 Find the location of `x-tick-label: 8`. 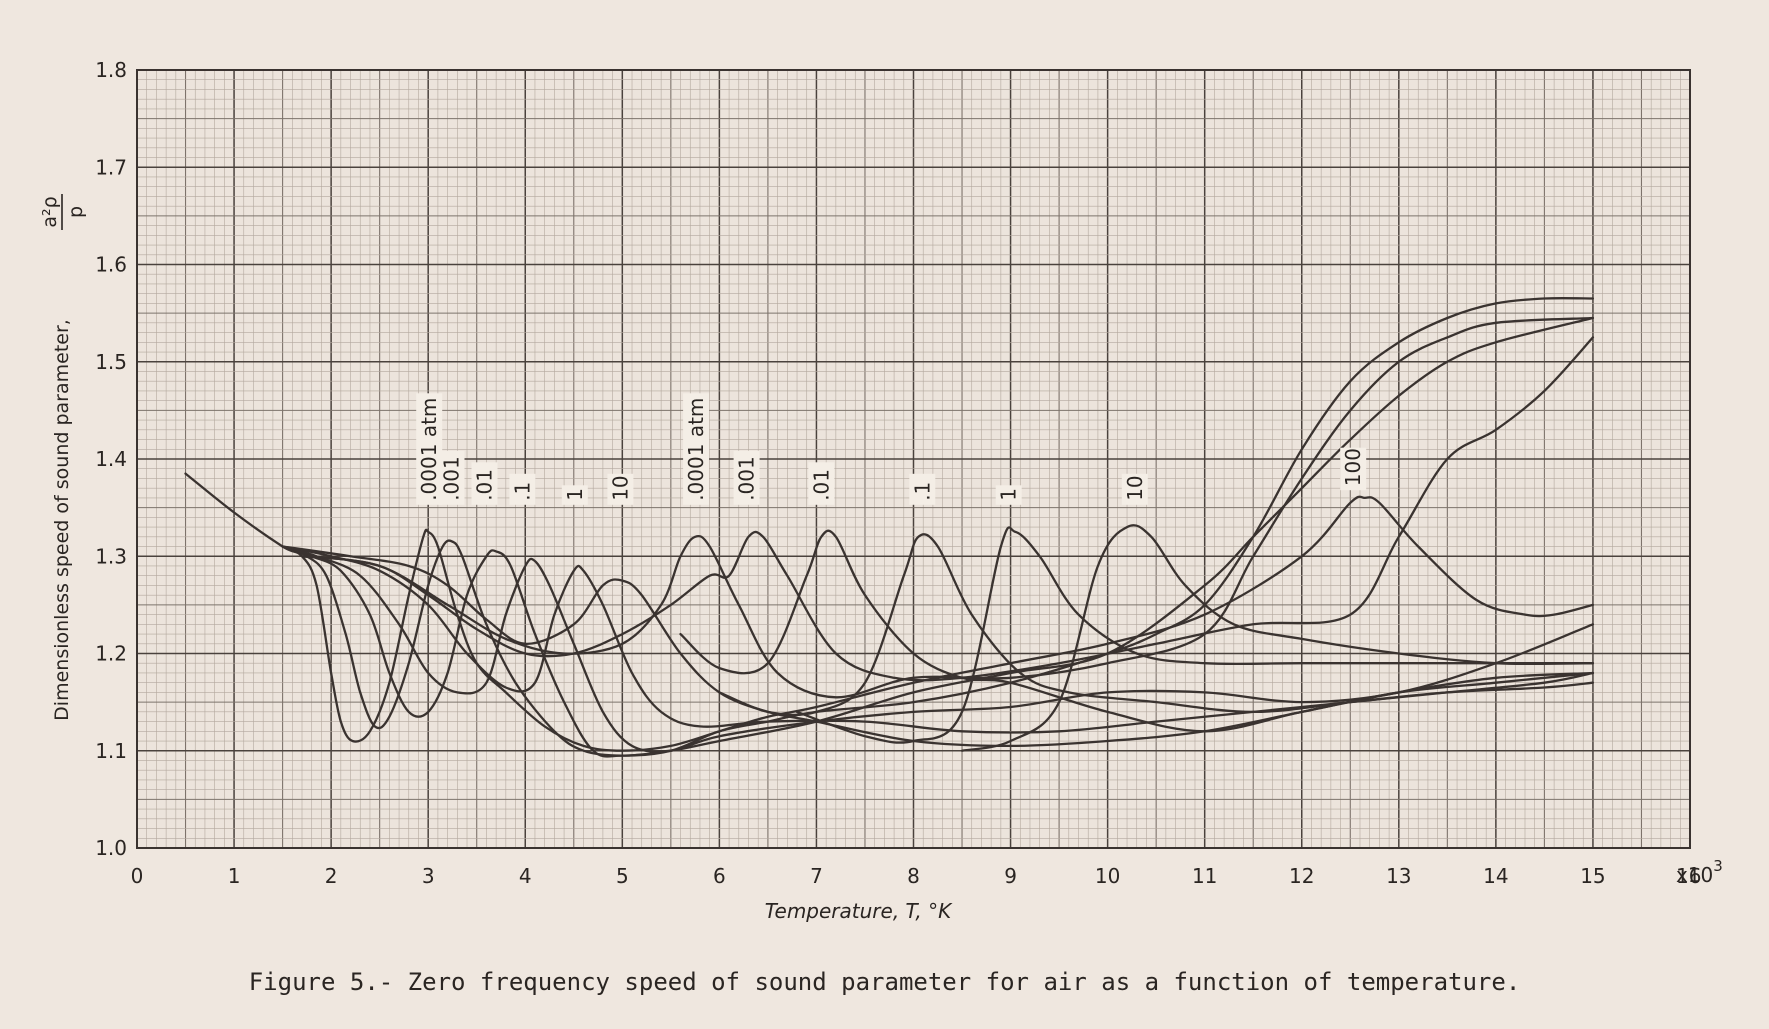

x-tick-label: 8 is located at coordinates (913, 876).